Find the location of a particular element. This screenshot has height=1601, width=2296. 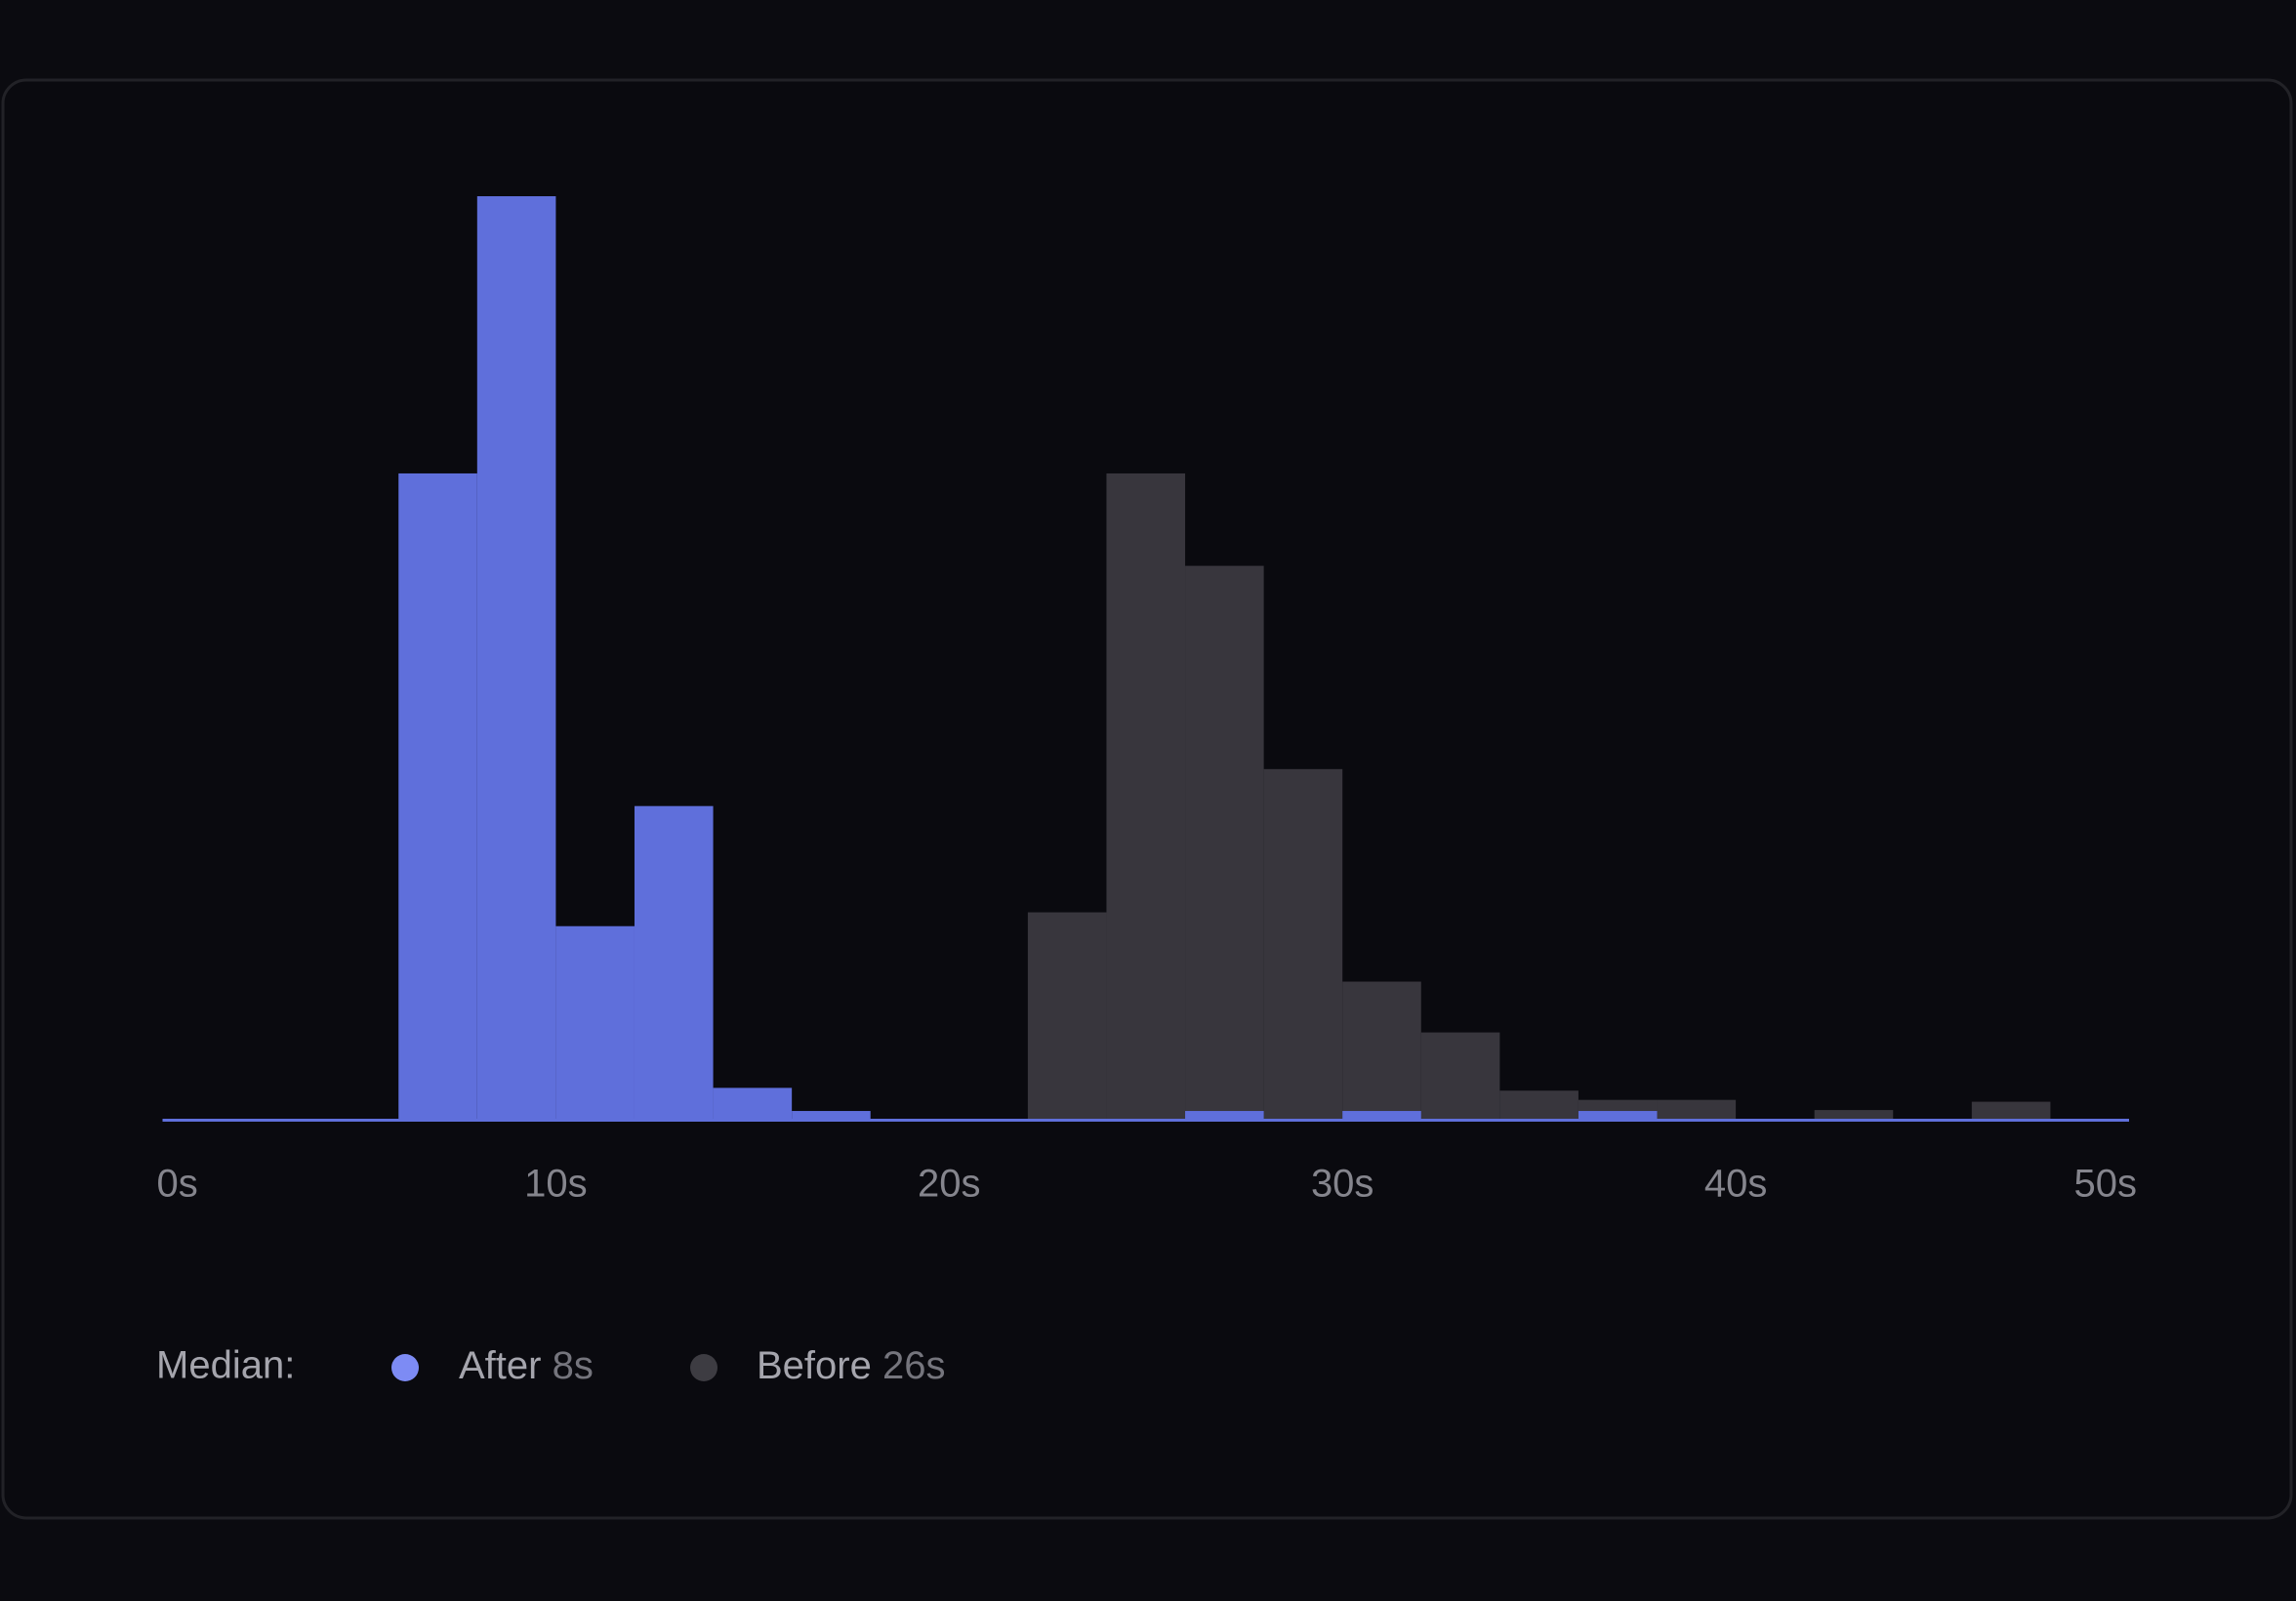

x-tick-label: 20s is located at coordinates (949, 1184).